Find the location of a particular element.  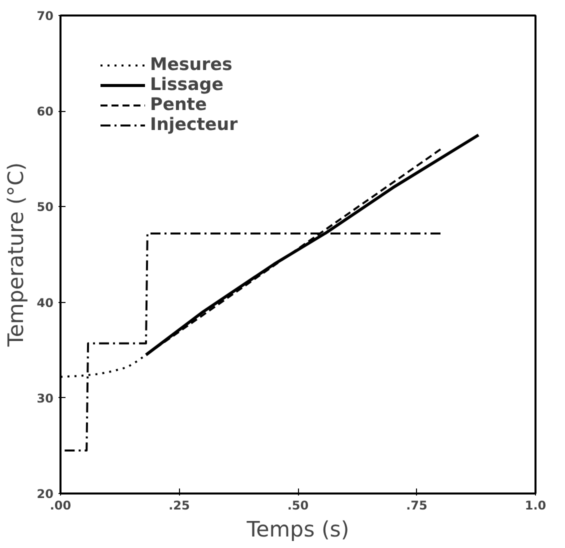

x-axis-title: Temps (s) is located at coordinates (298, 530).